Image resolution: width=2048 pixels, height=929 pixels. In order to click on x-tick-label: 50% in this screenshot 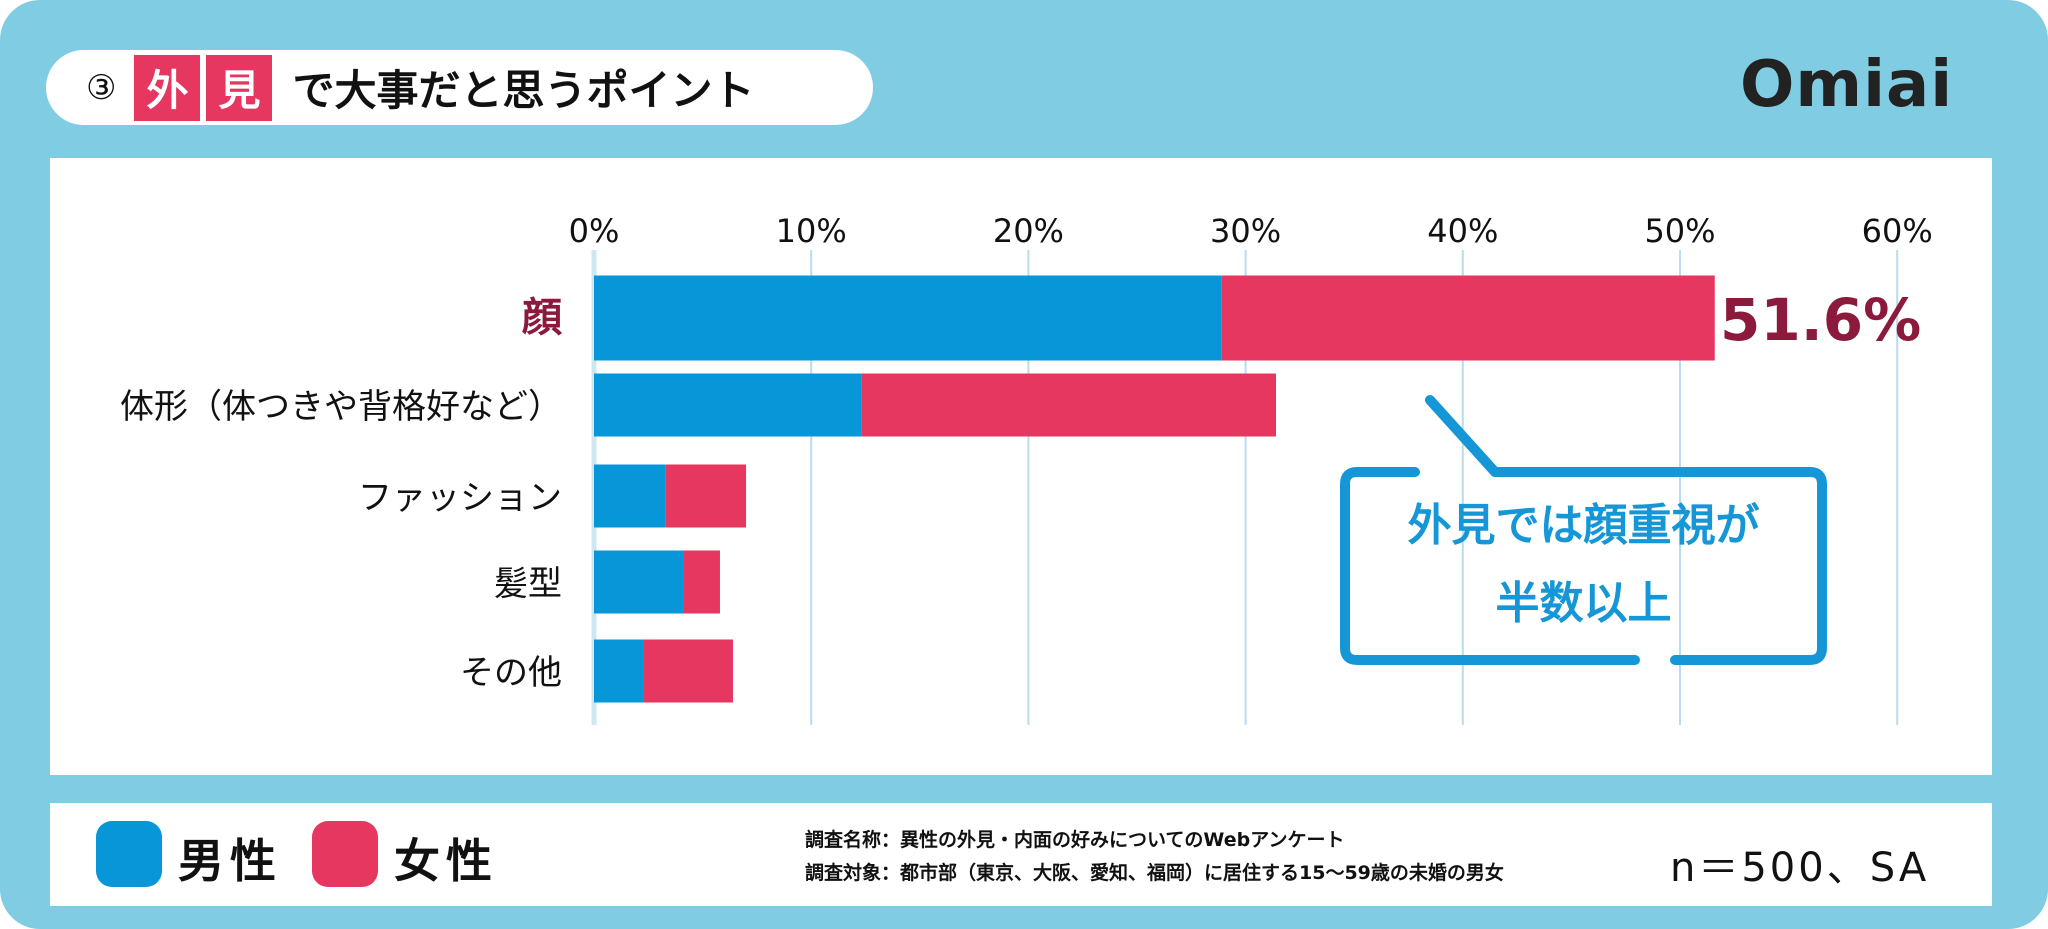, I will do `click(1679, 231)`.